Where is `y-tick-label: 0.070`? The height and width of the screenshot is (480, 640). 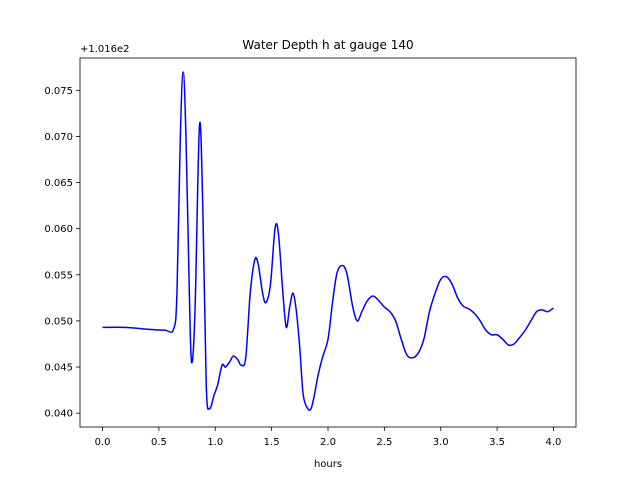
y-tick-label: 0.070 is located at coordinates (58, 137).